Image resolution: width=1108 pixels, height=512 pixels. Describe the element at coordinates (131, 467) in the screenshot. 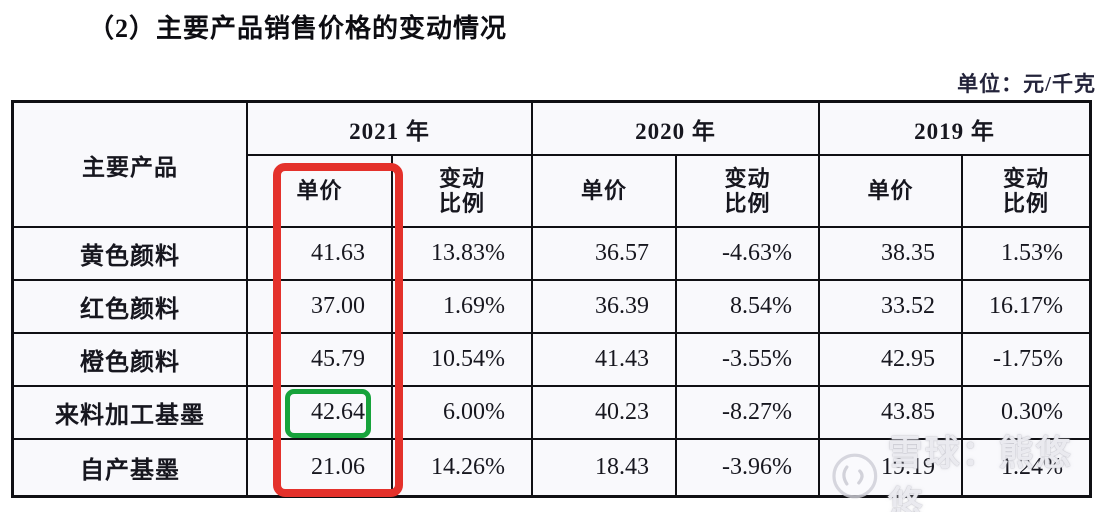

I see `table-row-product: 自产基墨` at that location.